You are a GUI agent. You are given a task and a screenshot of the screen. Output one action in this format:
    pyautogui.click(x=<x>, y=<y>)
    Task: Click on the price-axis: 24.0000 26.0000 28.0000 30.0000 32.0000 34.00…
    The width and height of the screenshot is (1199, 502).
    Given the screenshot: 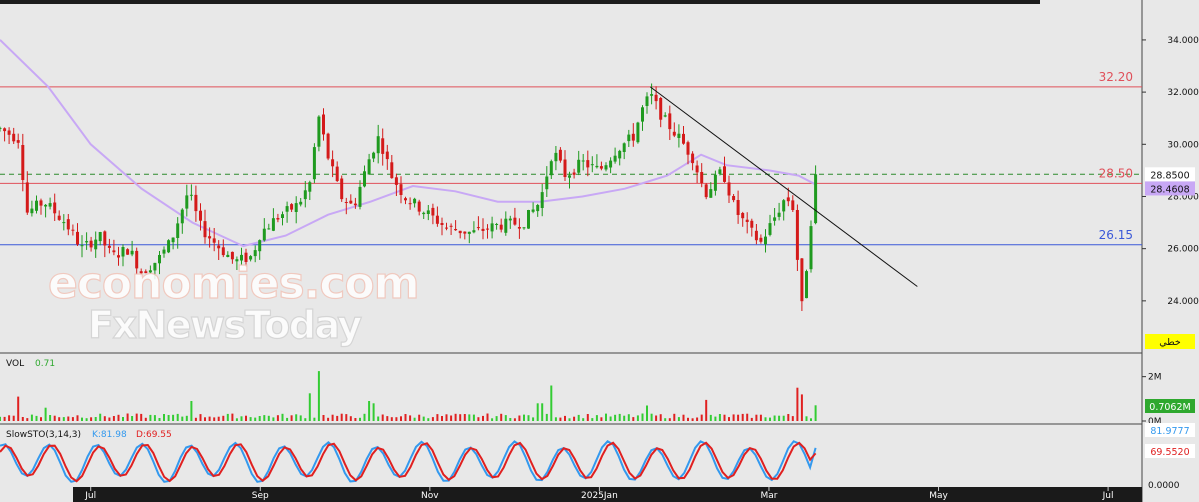 What is the action you would take?
    pyautogui.click(x=1170, y=192)
    